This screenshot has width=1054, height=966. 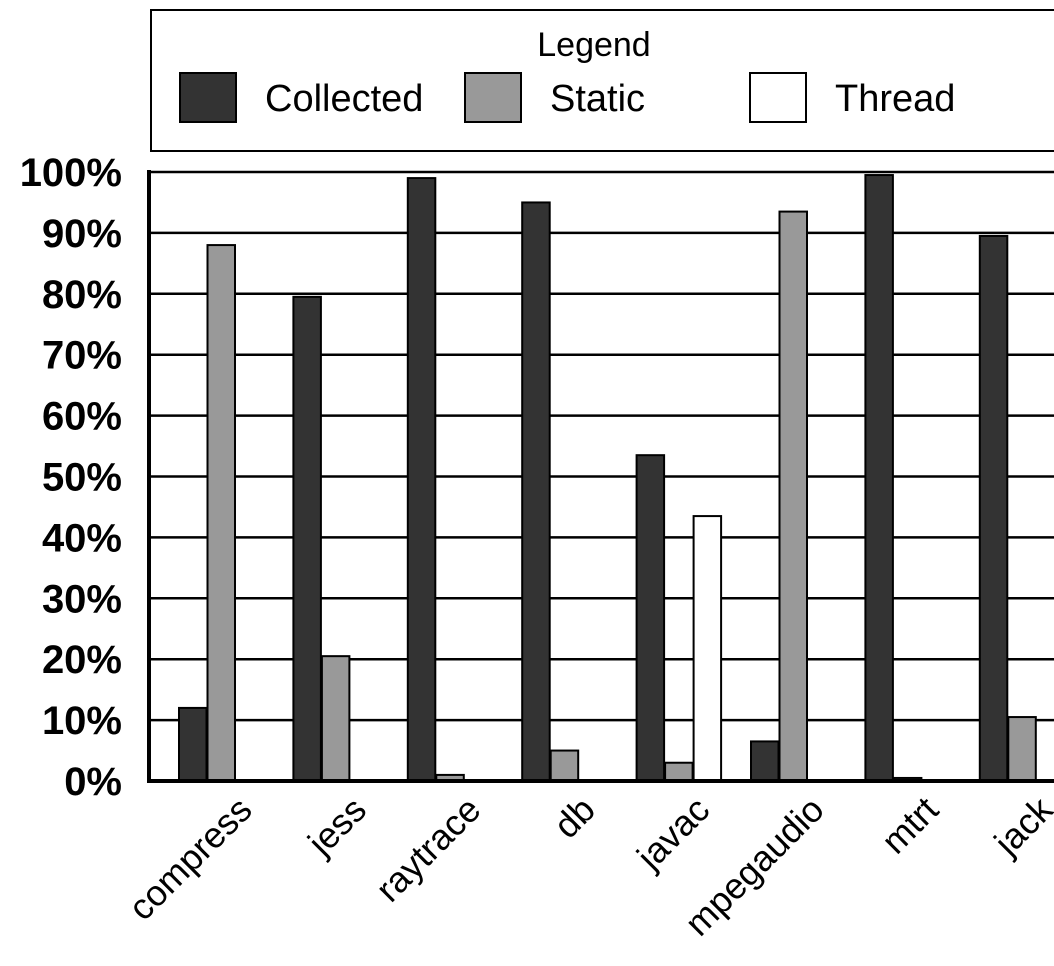 What do you see at coordinates (793, 496) in the screenshot?
I see `bar-static-mpegaudio` at bounding box center [793, 496].